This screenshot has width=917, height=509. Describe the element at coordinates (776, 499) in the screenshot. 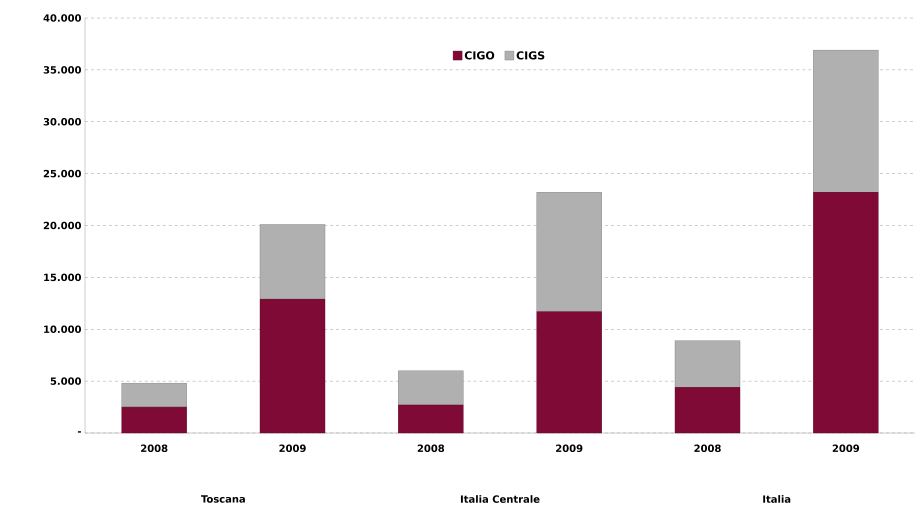

I see `text: Italia` at that location.